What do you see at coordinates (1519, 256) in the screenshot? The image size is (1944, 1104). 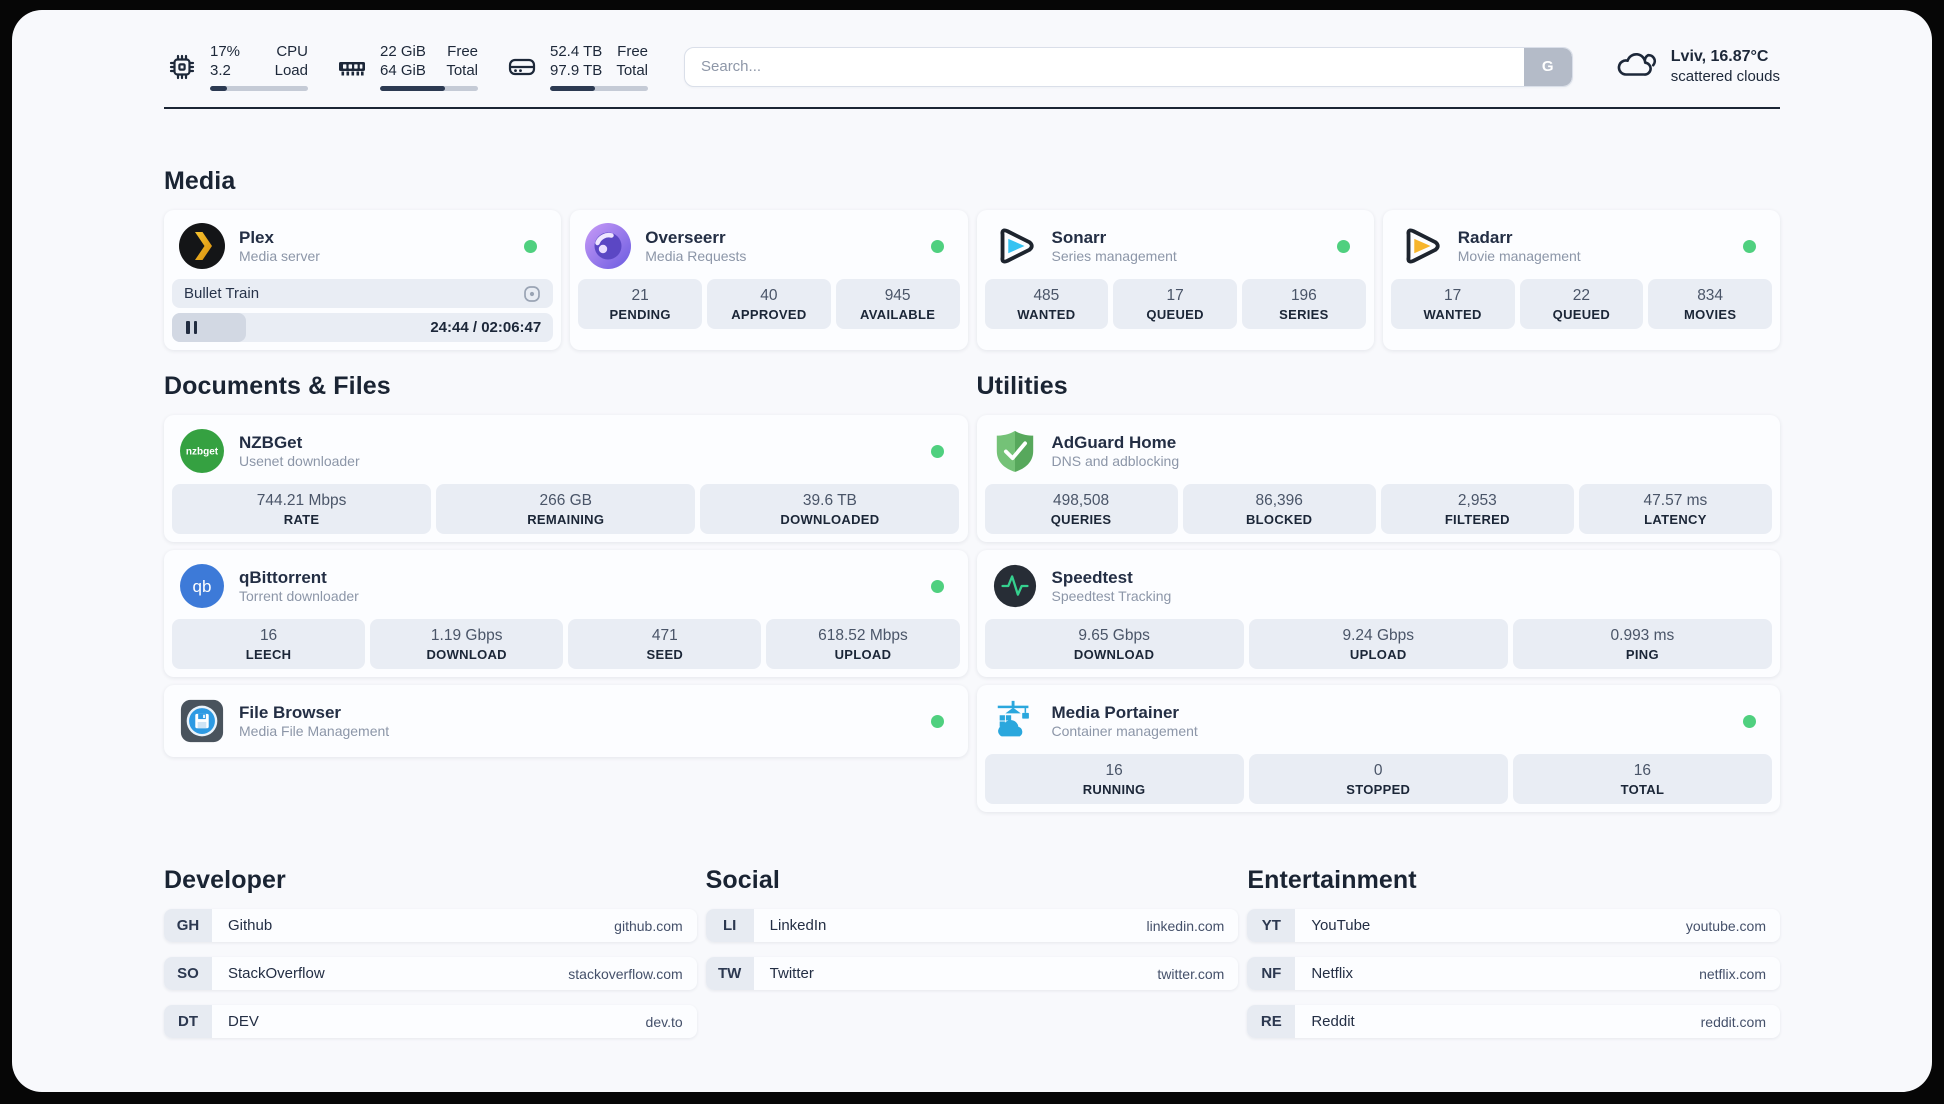 I see `app-description: Movie management` at bounding box center [1519, 256].